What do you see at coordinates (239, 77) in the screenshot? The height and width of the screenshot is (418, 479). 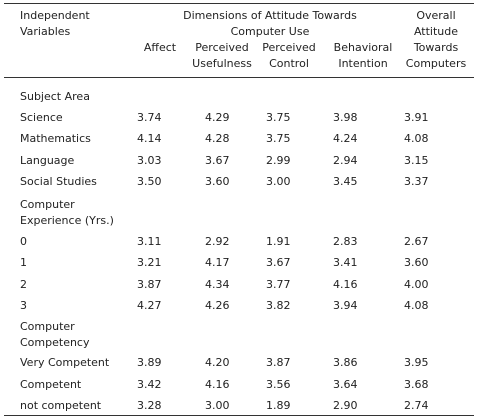 I see `header-rule` at bounding box center [239, 77].